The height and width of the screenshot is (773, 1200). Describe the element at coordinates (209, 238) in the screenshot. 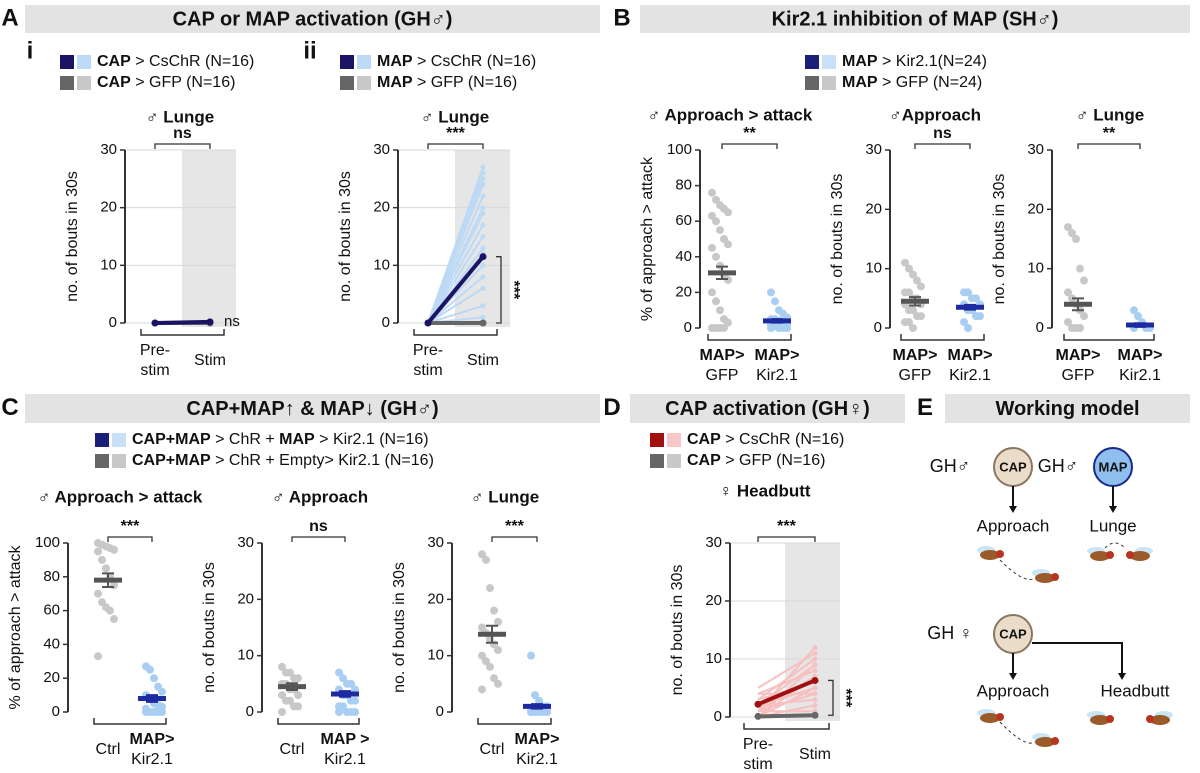

I see `stim-shade` at that location.